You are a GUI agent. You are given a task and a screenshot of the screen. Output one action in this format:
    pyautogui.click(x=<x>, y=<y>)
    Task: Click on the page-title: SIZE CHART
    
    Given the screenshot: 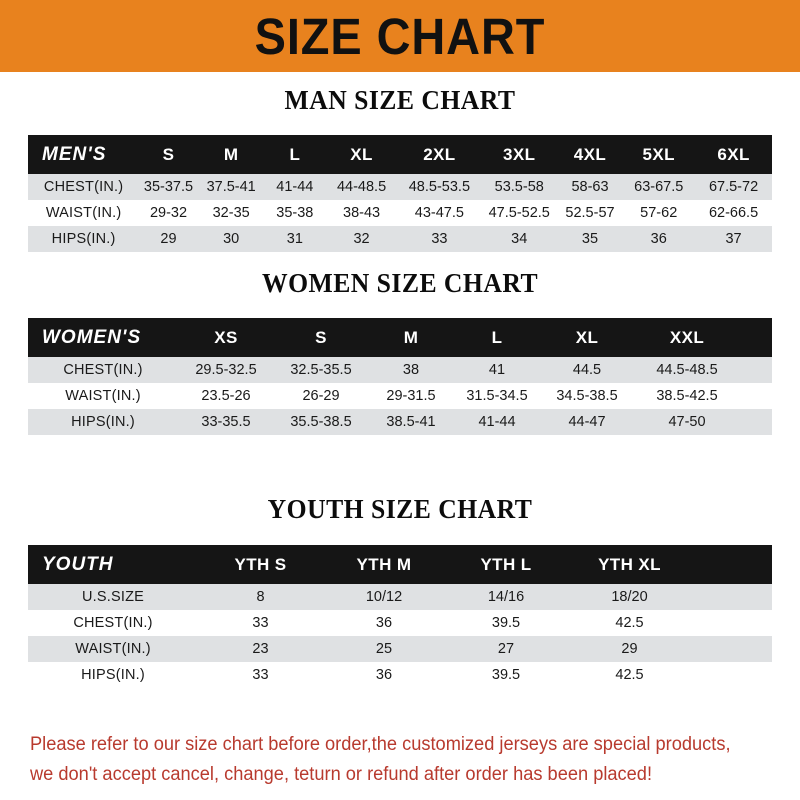 What is the action you would take?
    pyautogui.click(x=400, y=36)
    